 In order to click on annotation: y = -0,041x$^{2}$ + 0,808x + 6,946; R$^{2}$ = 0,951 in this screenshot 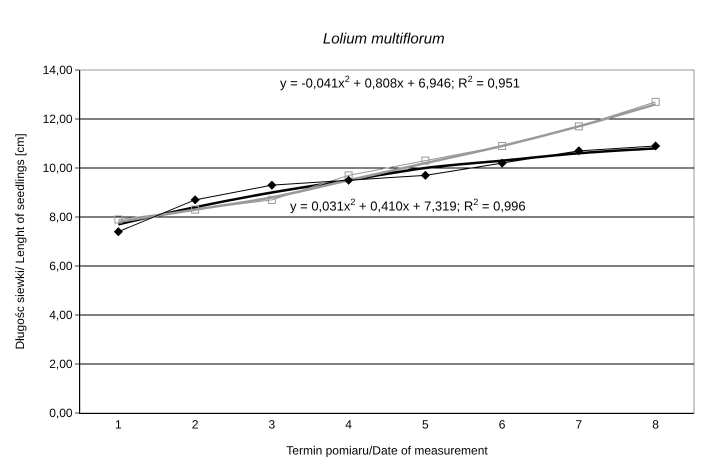, I will do `click(400, 82)`.